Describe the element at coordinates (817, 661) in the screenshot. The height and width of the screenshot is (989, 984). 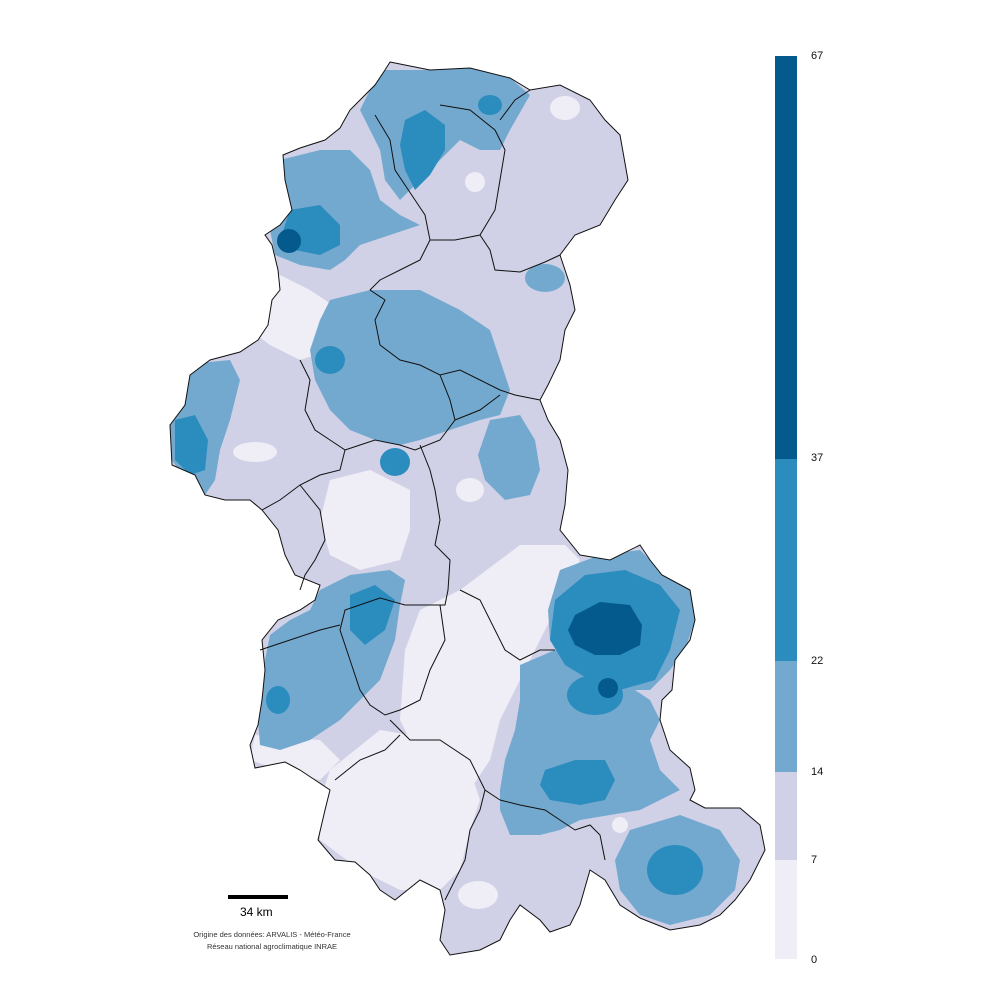
I see `legend-tick-22: 22` at that location.